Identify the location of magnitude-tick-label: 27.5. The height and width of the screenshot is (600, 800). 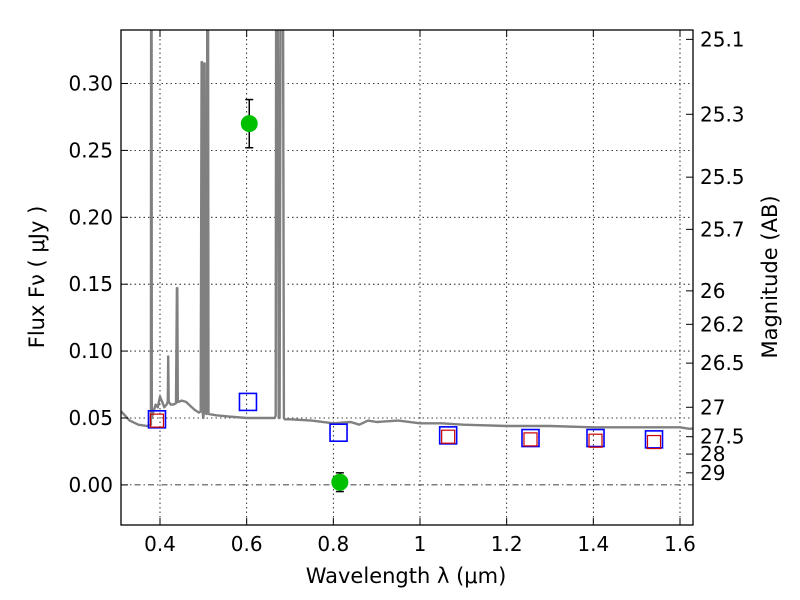
(722, 437).